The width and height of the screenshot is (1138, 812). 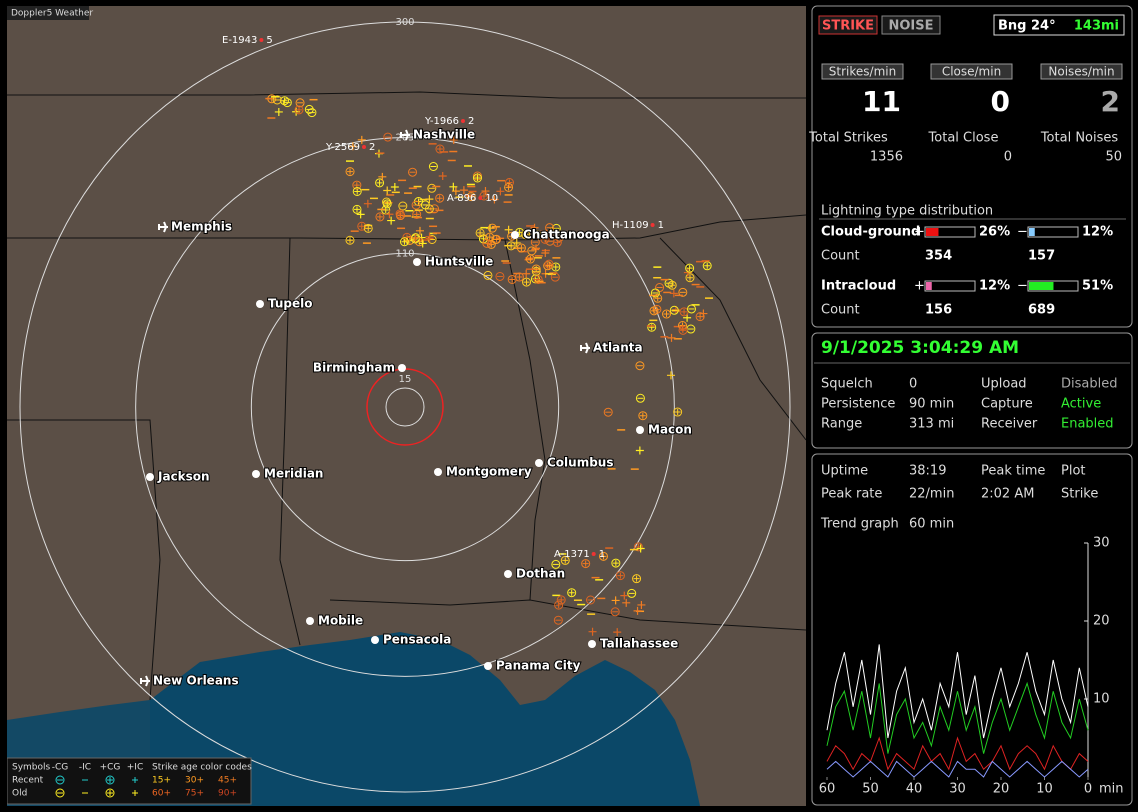 I want to click on city-label: Meridian, so click(x=293, y=474).